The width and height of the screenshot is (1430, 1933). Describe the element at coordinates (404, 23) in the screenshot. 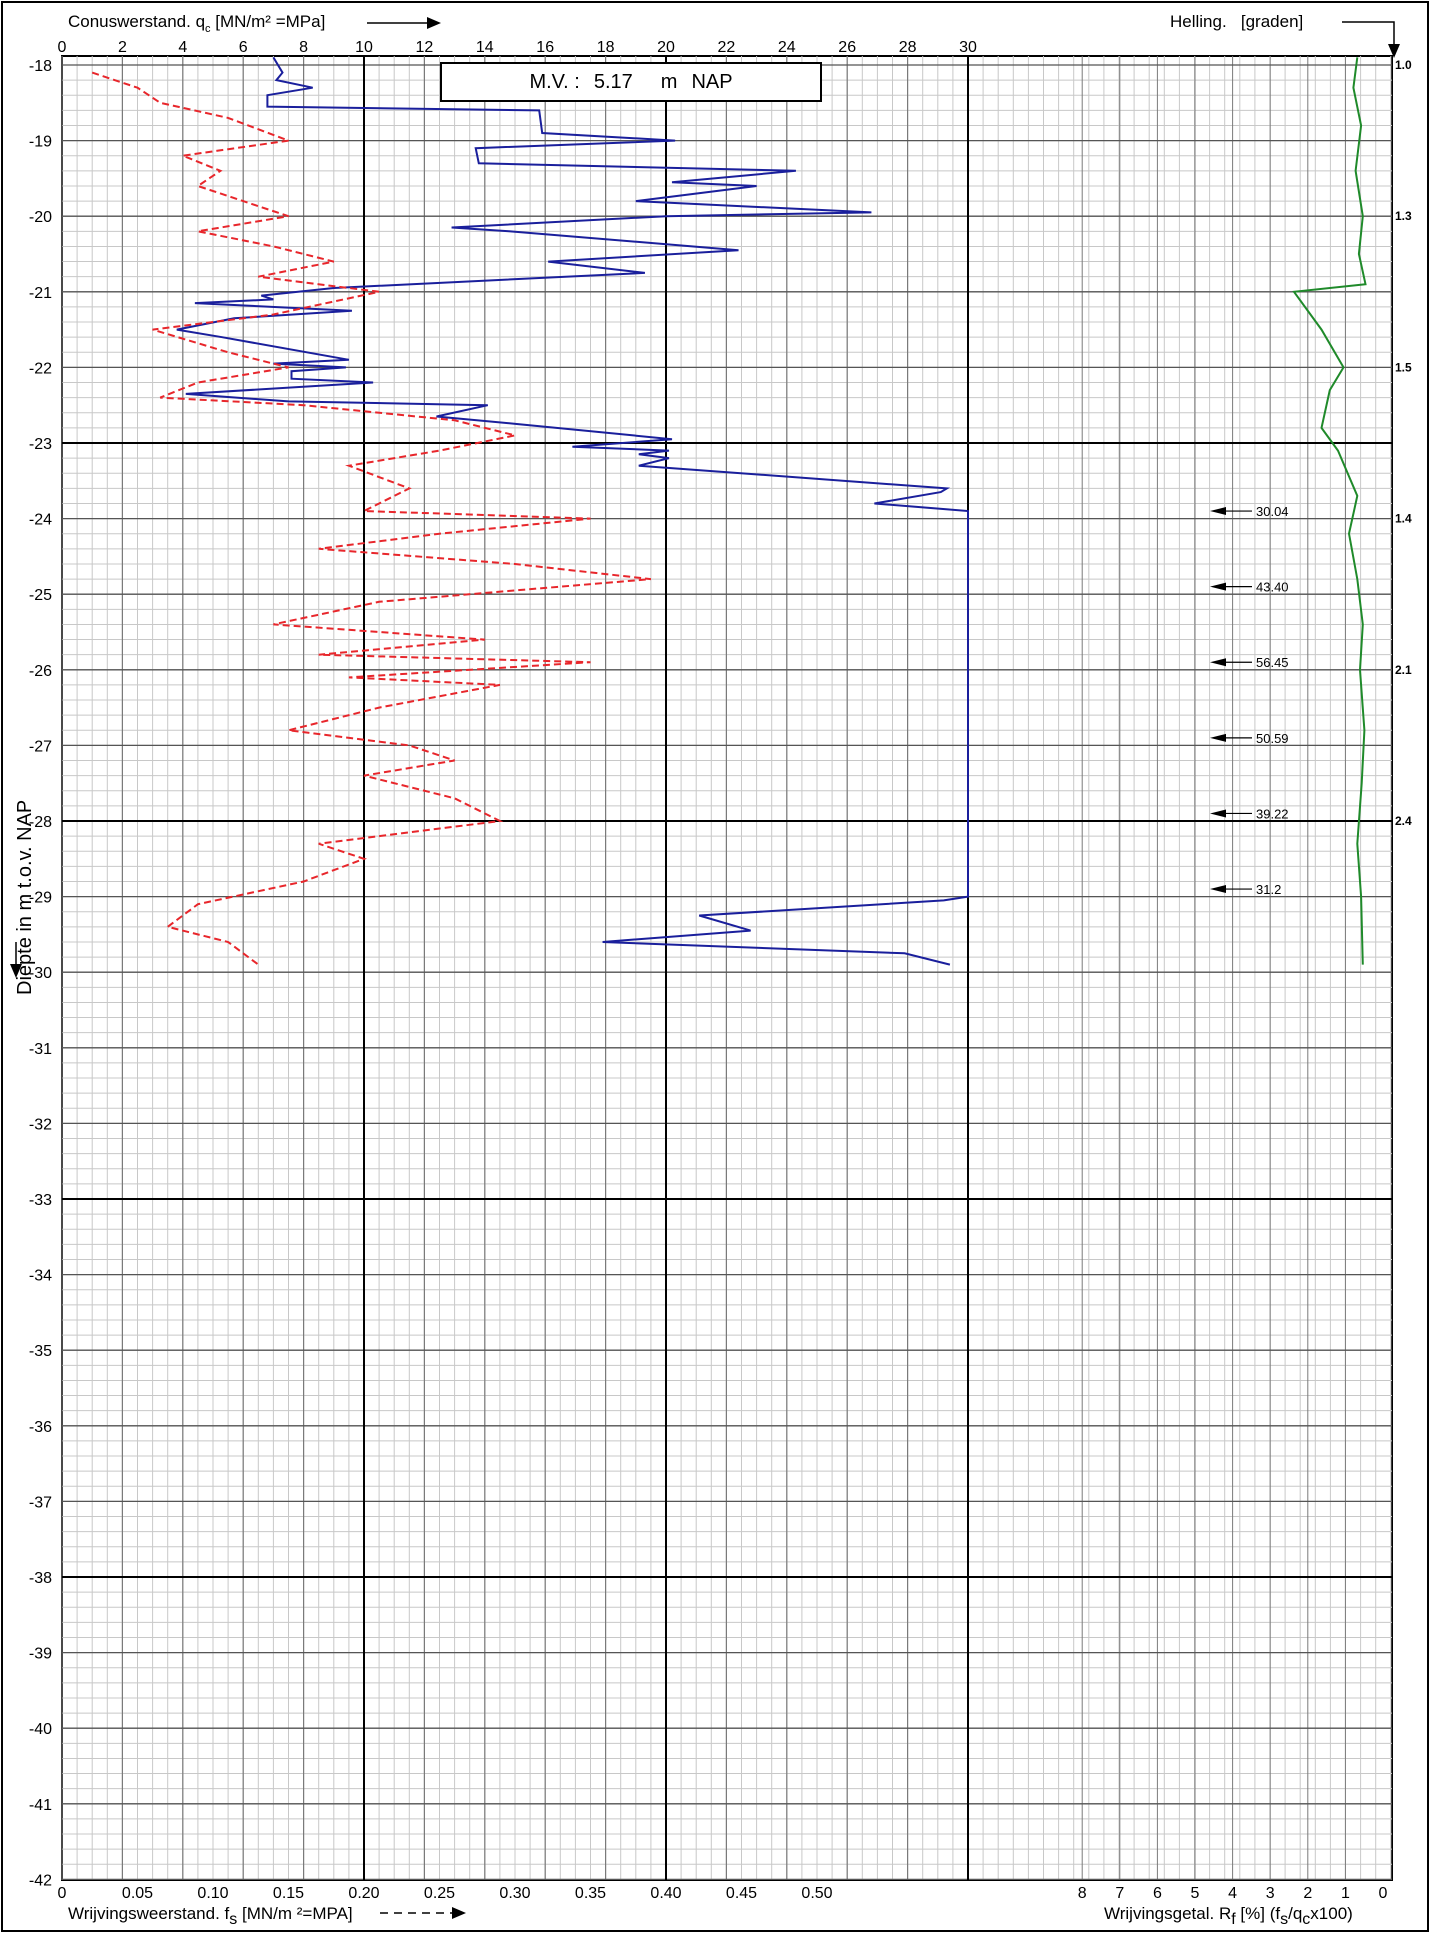

I see `qc-arrow-icon` at that location.